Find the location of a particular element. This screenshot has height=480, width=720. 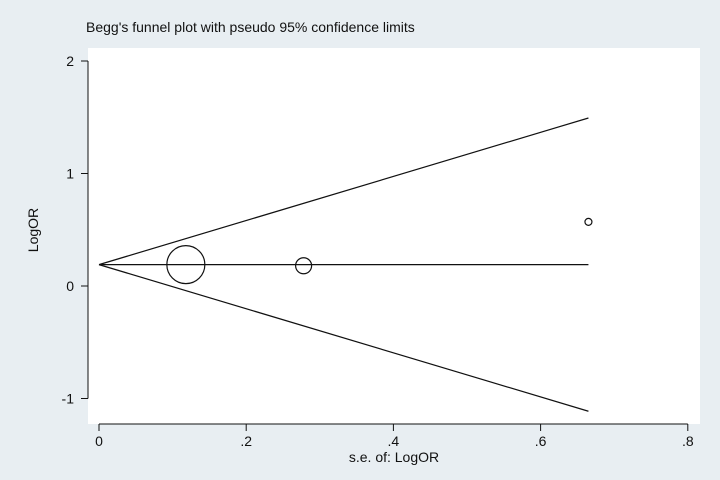

y-axis-label: LogOR is located at coordinates (33, 230).